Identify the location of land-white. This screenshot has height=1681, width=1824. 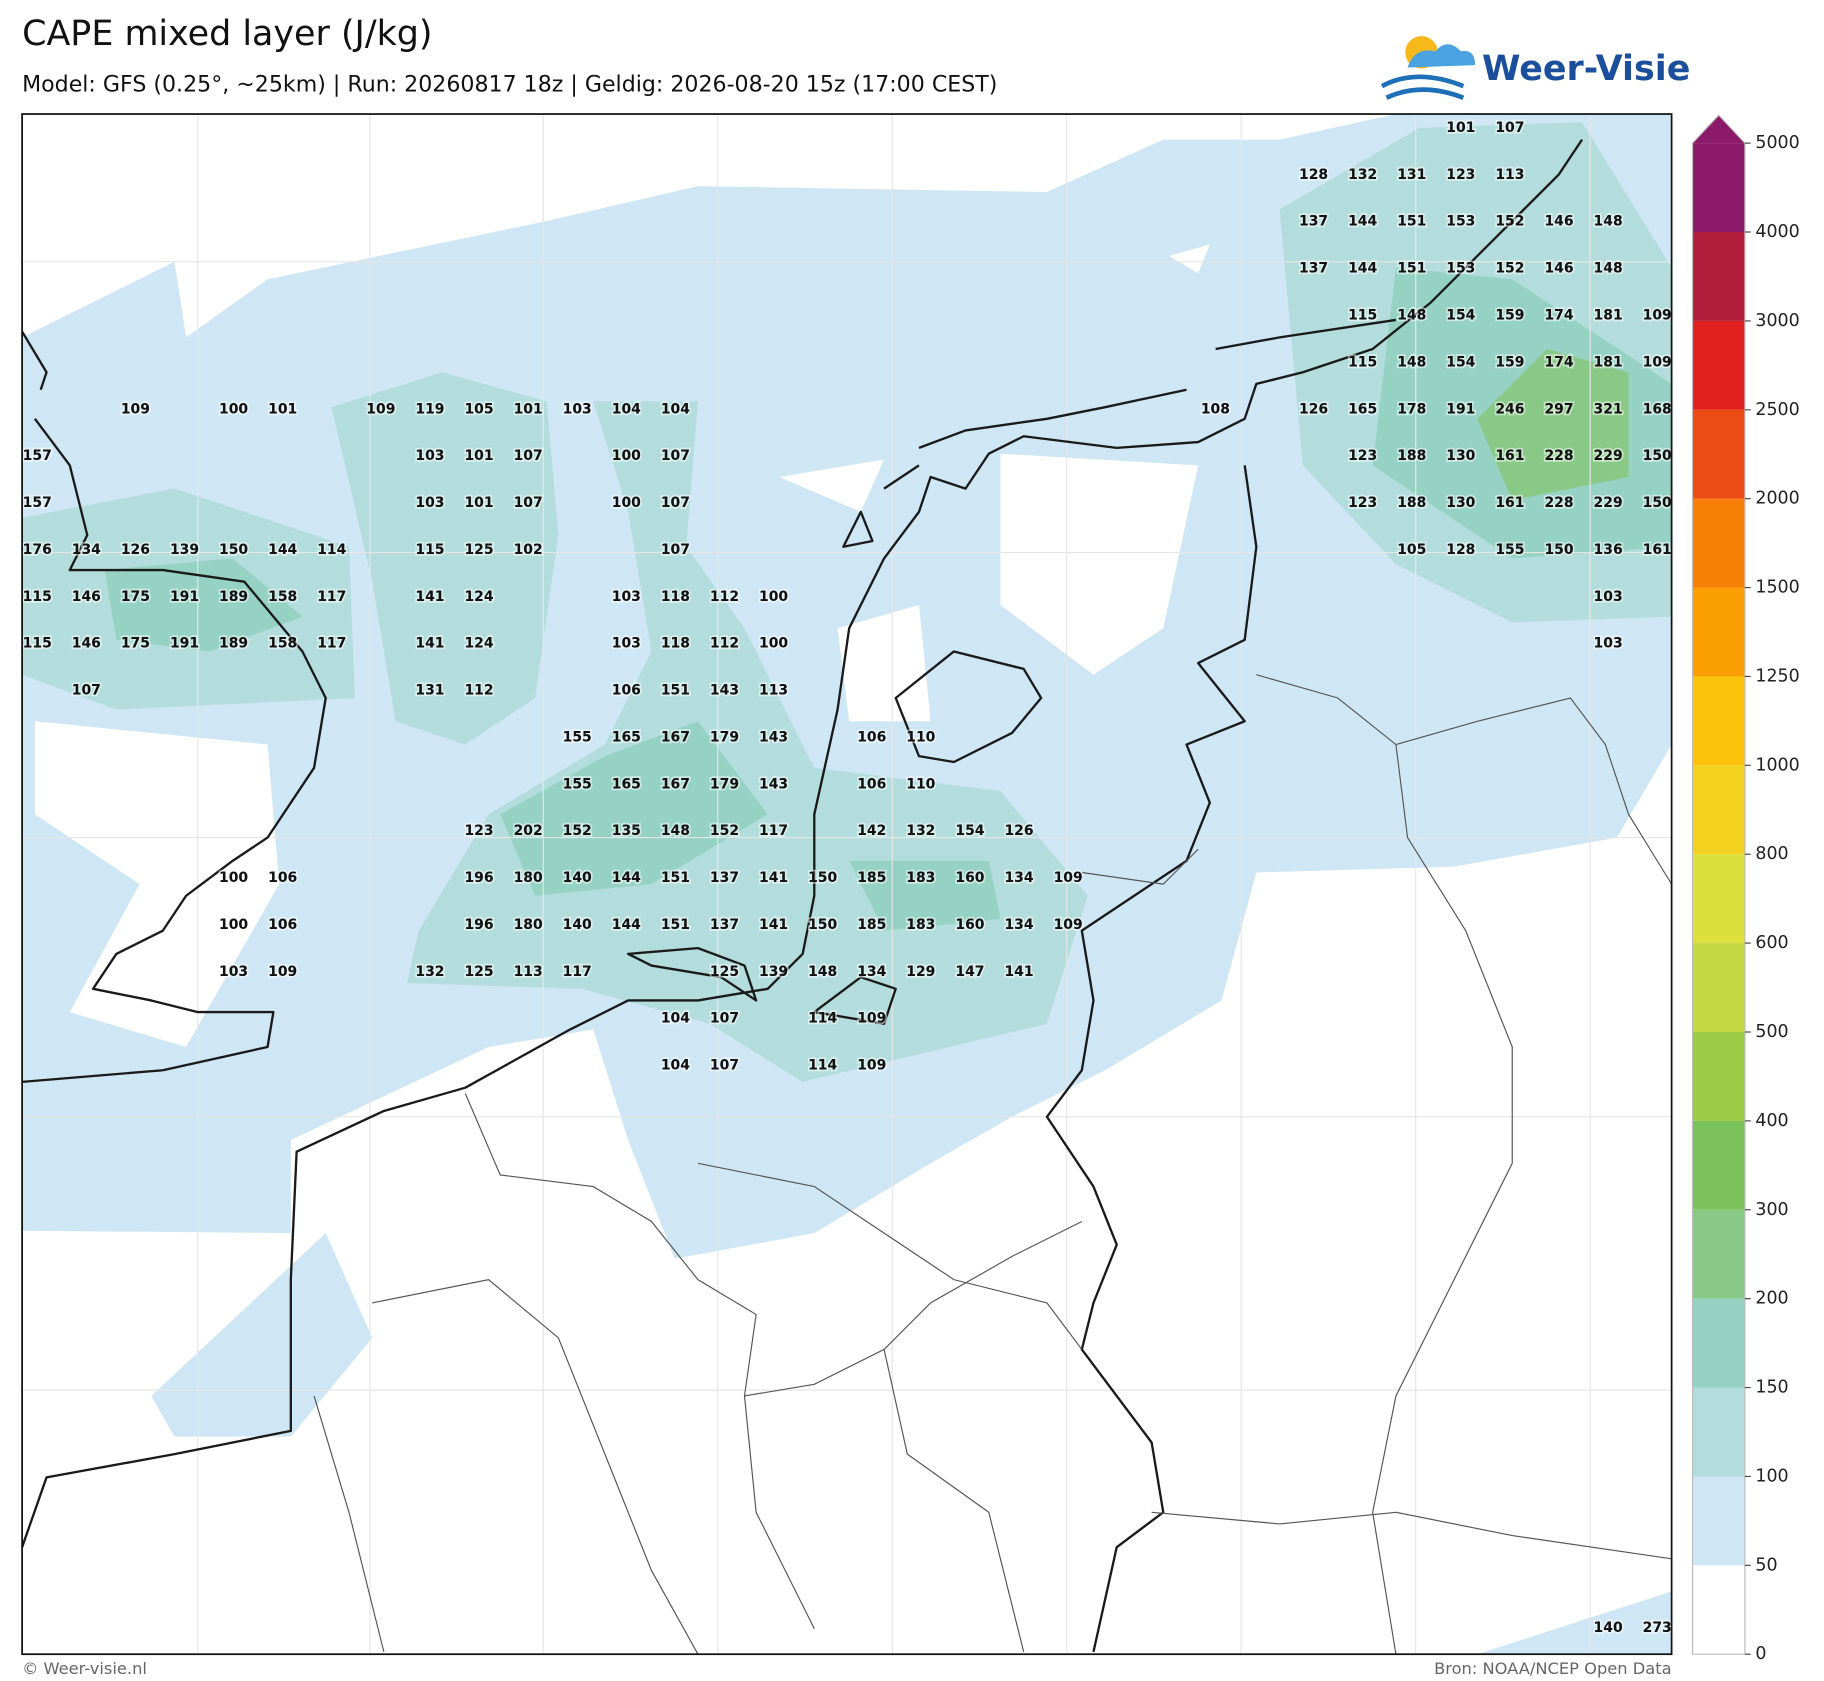
(994, 483).